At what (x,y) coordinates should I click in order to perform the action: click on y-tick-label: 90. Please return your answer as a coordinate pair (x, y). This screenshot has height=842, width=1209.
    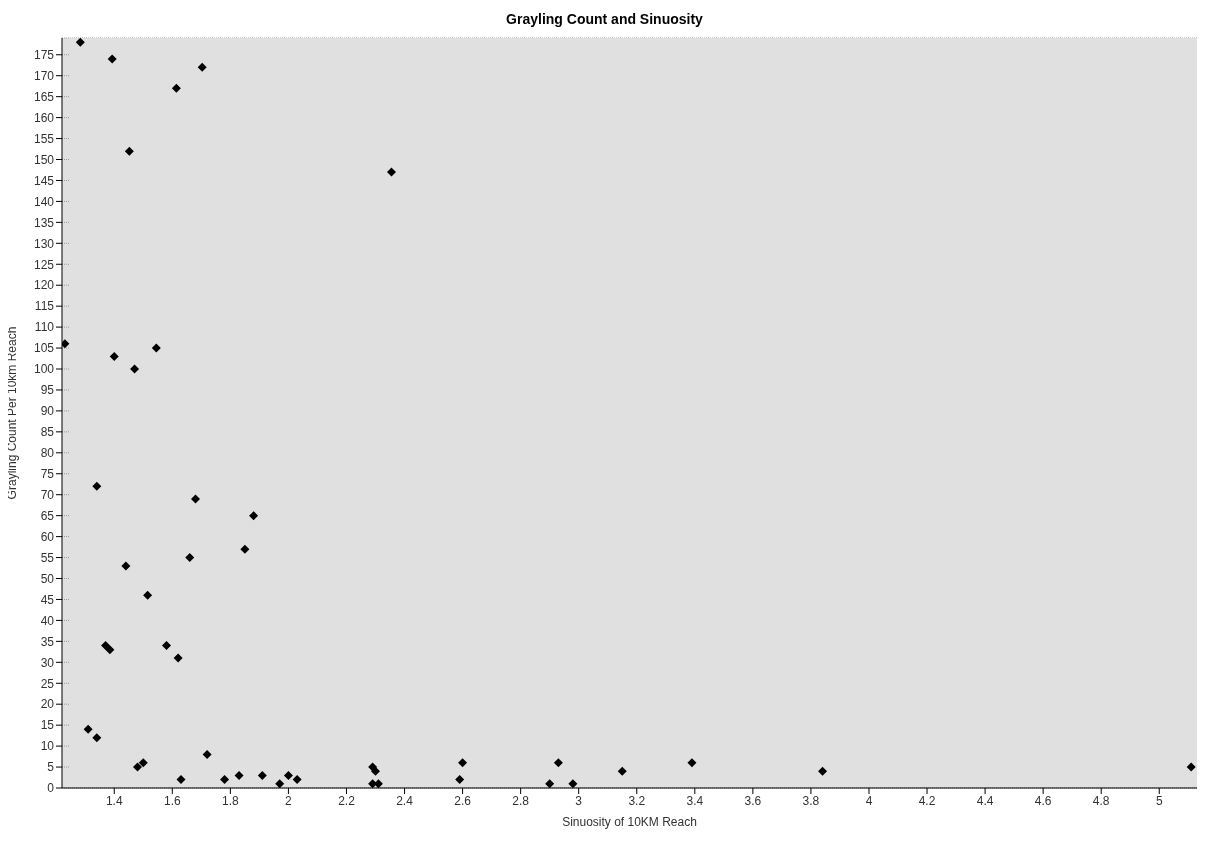
    Looking at the image, I should click on (47, 411).